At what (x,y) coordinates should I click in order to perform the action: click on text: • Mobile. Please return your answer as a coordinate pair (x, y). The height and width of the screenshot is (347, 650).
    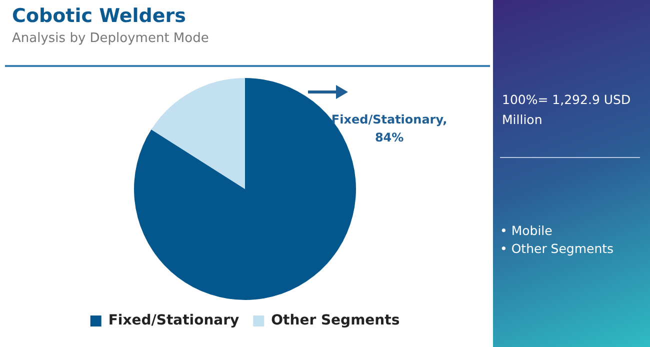
    Looking at the image, I should click on (527, 231).